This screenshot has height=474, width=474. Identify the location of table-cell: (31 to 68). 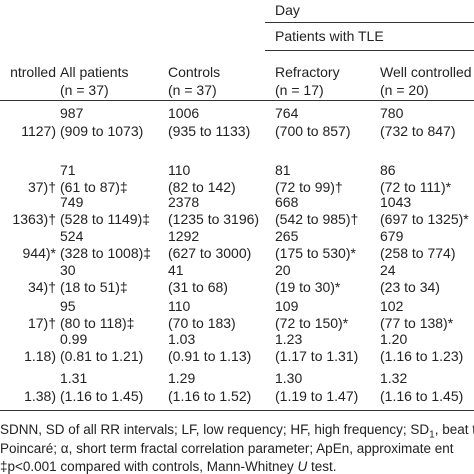
(198, 287).